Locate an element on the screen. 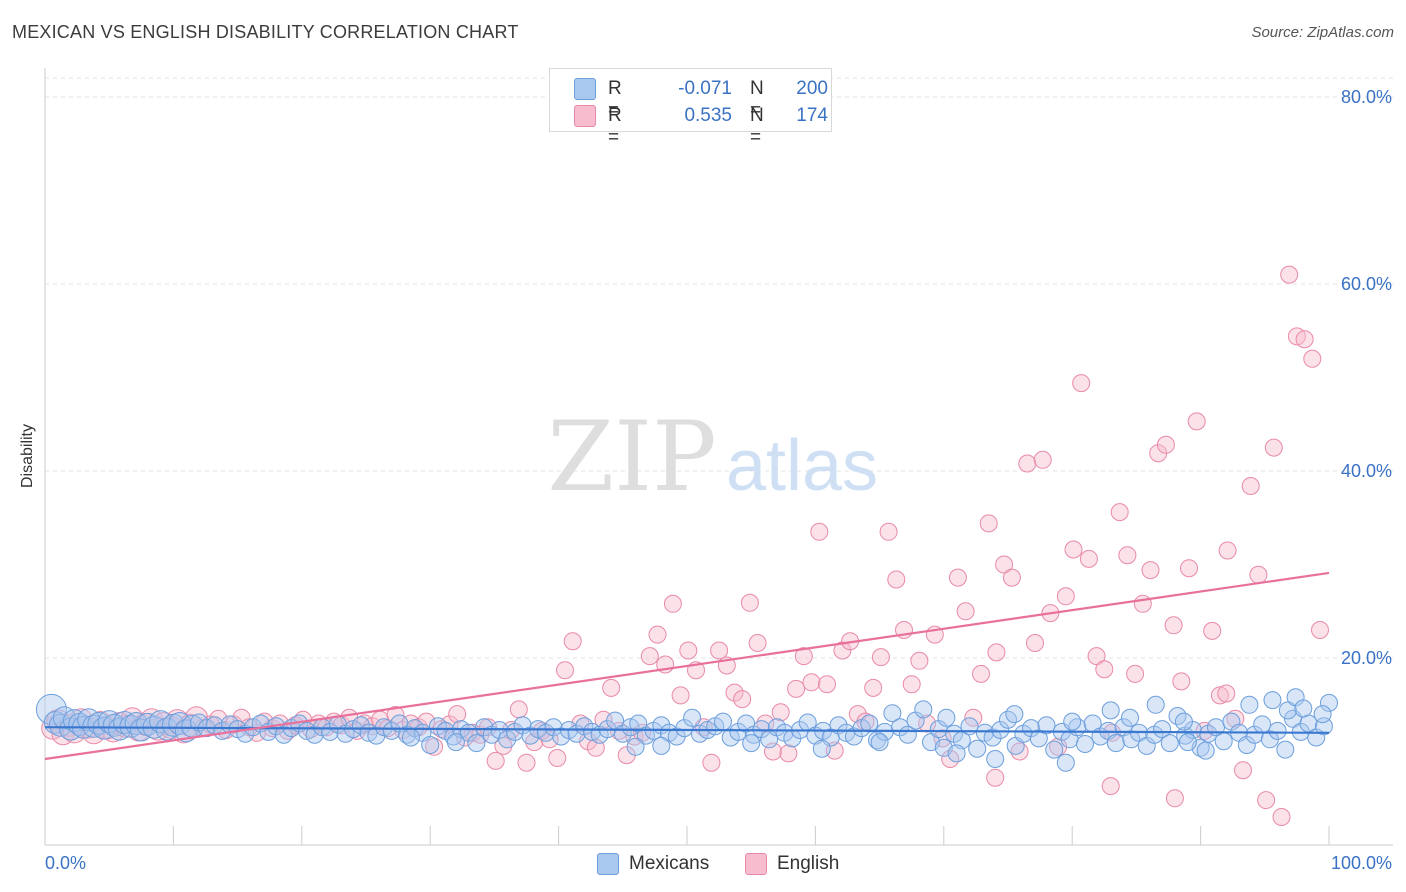 Image resolution: width=1406 pixels, height=892 pixels. mexicans-swatch is located at coordinates (608, 864).